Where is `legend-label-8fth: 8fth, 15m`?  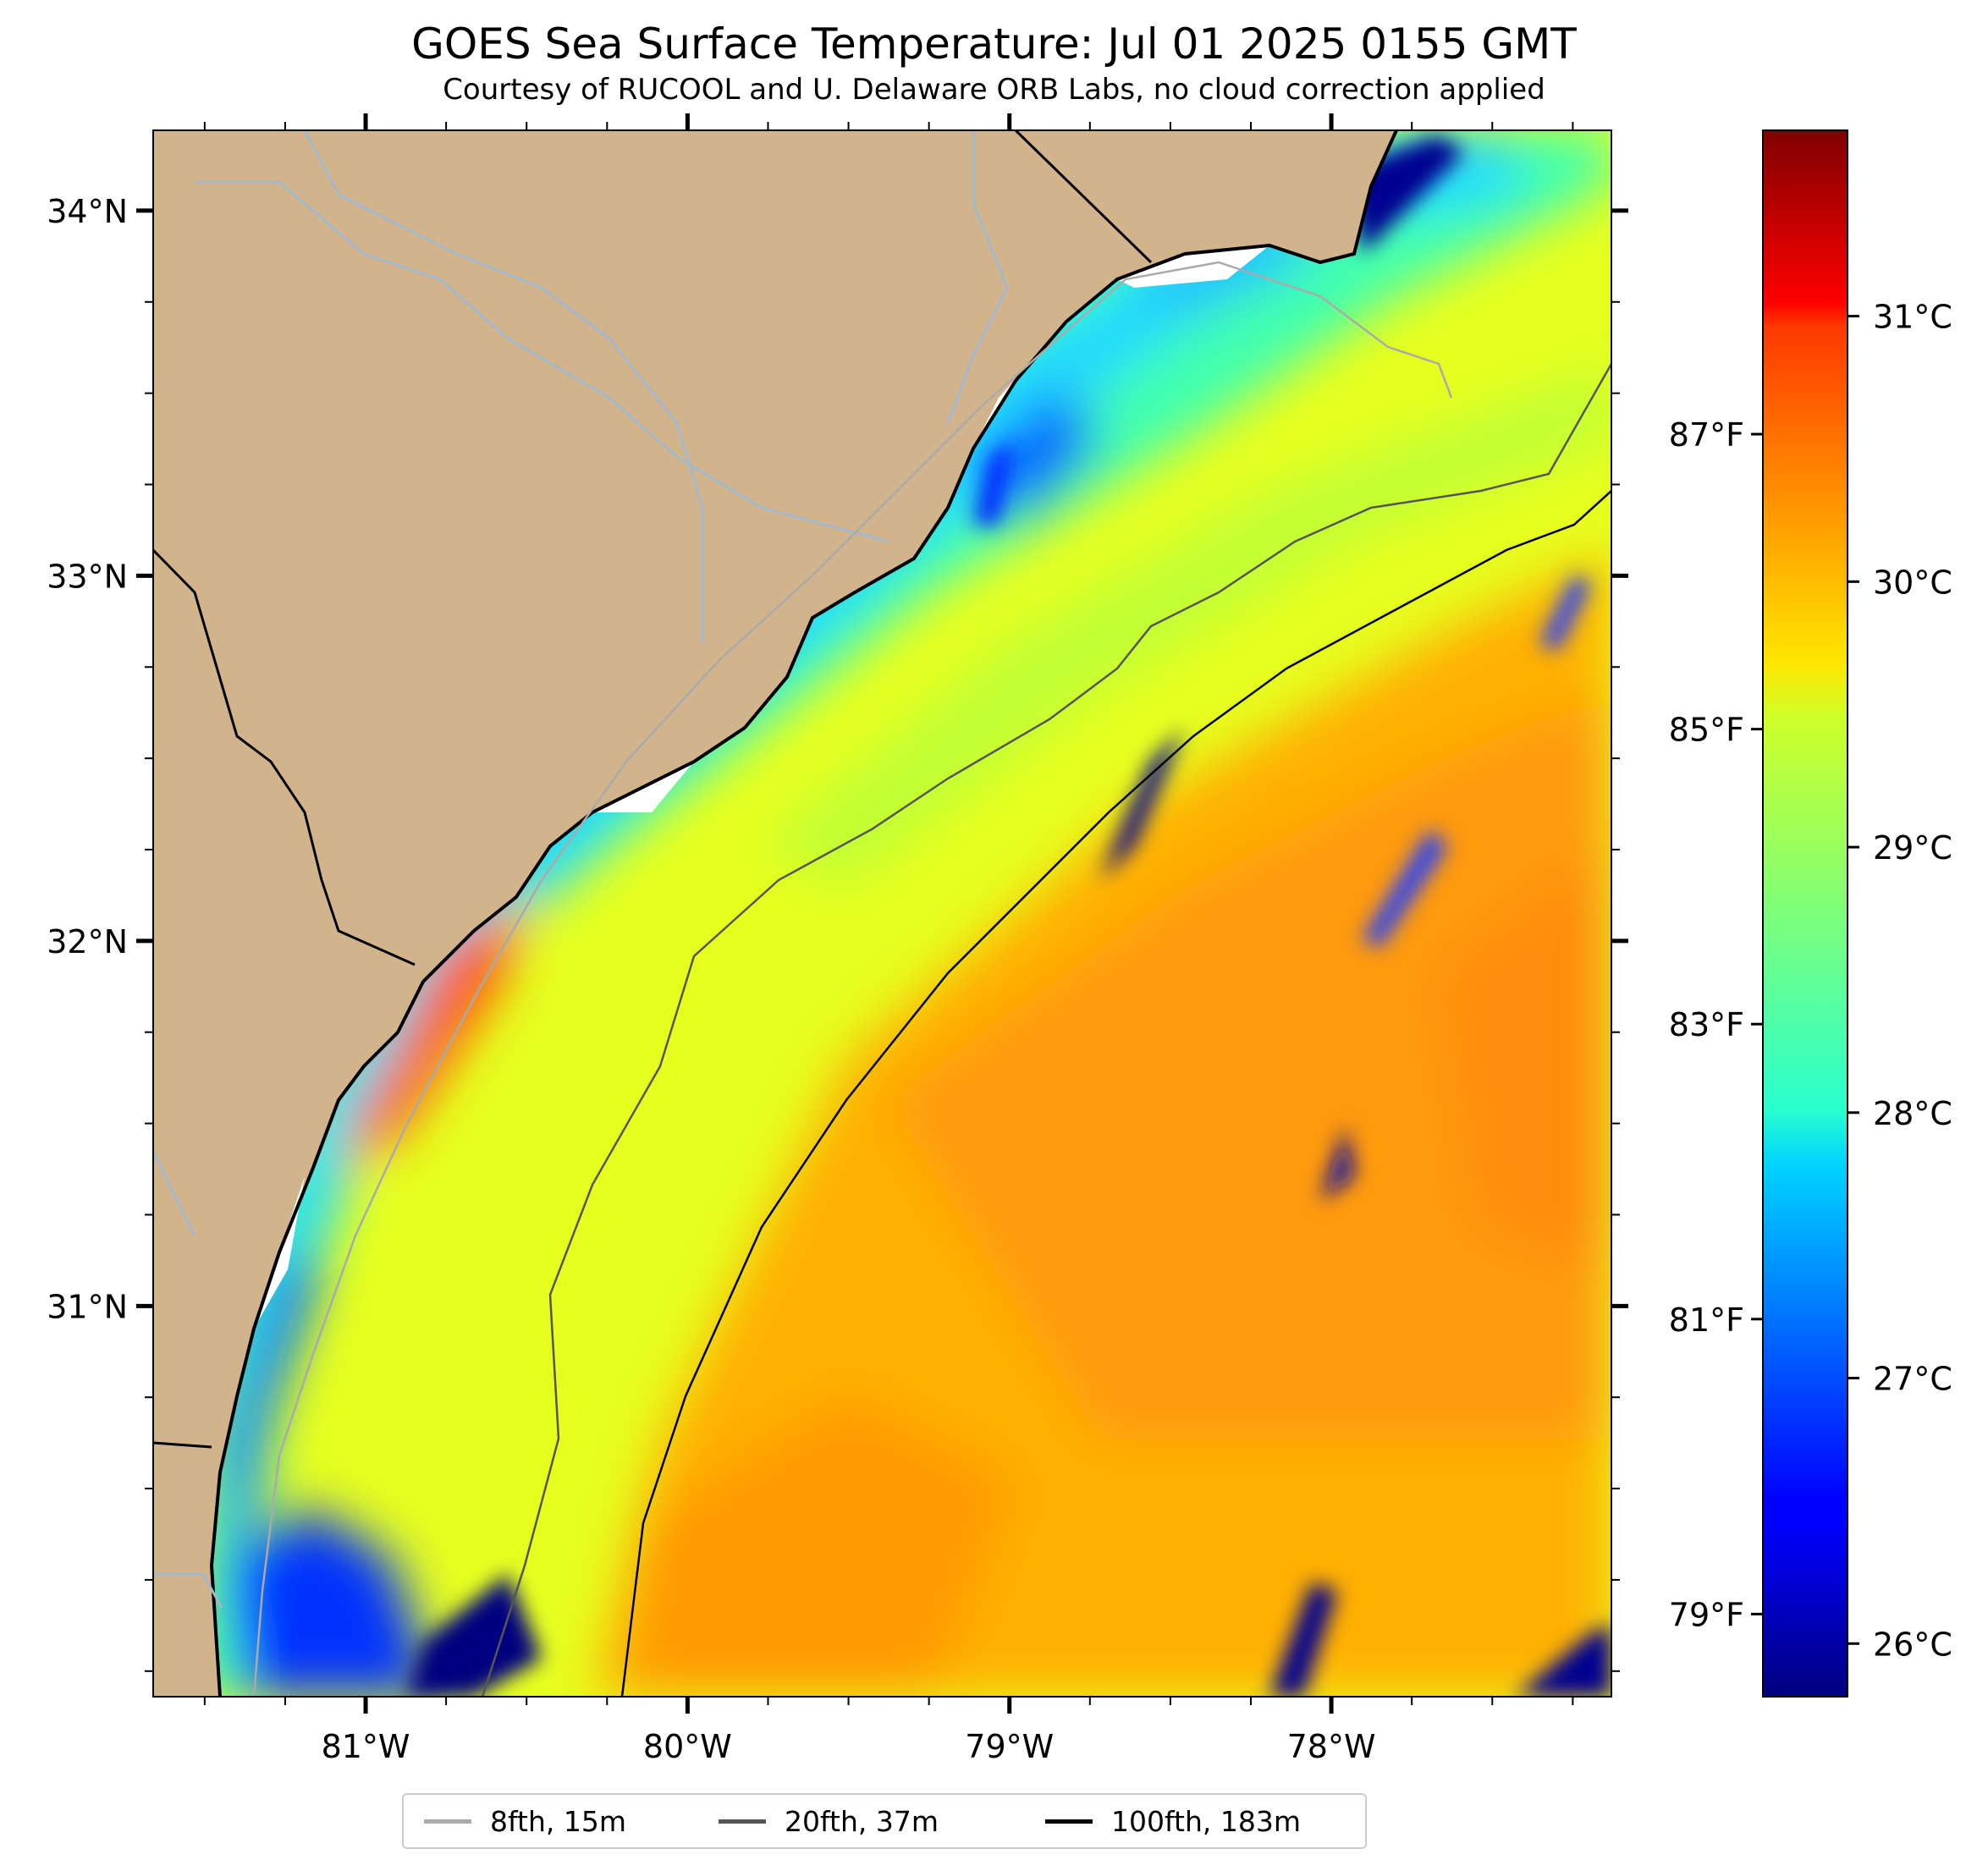 legend-label-8fth: 8fth, 15m is located at coordinates (558, 1821).